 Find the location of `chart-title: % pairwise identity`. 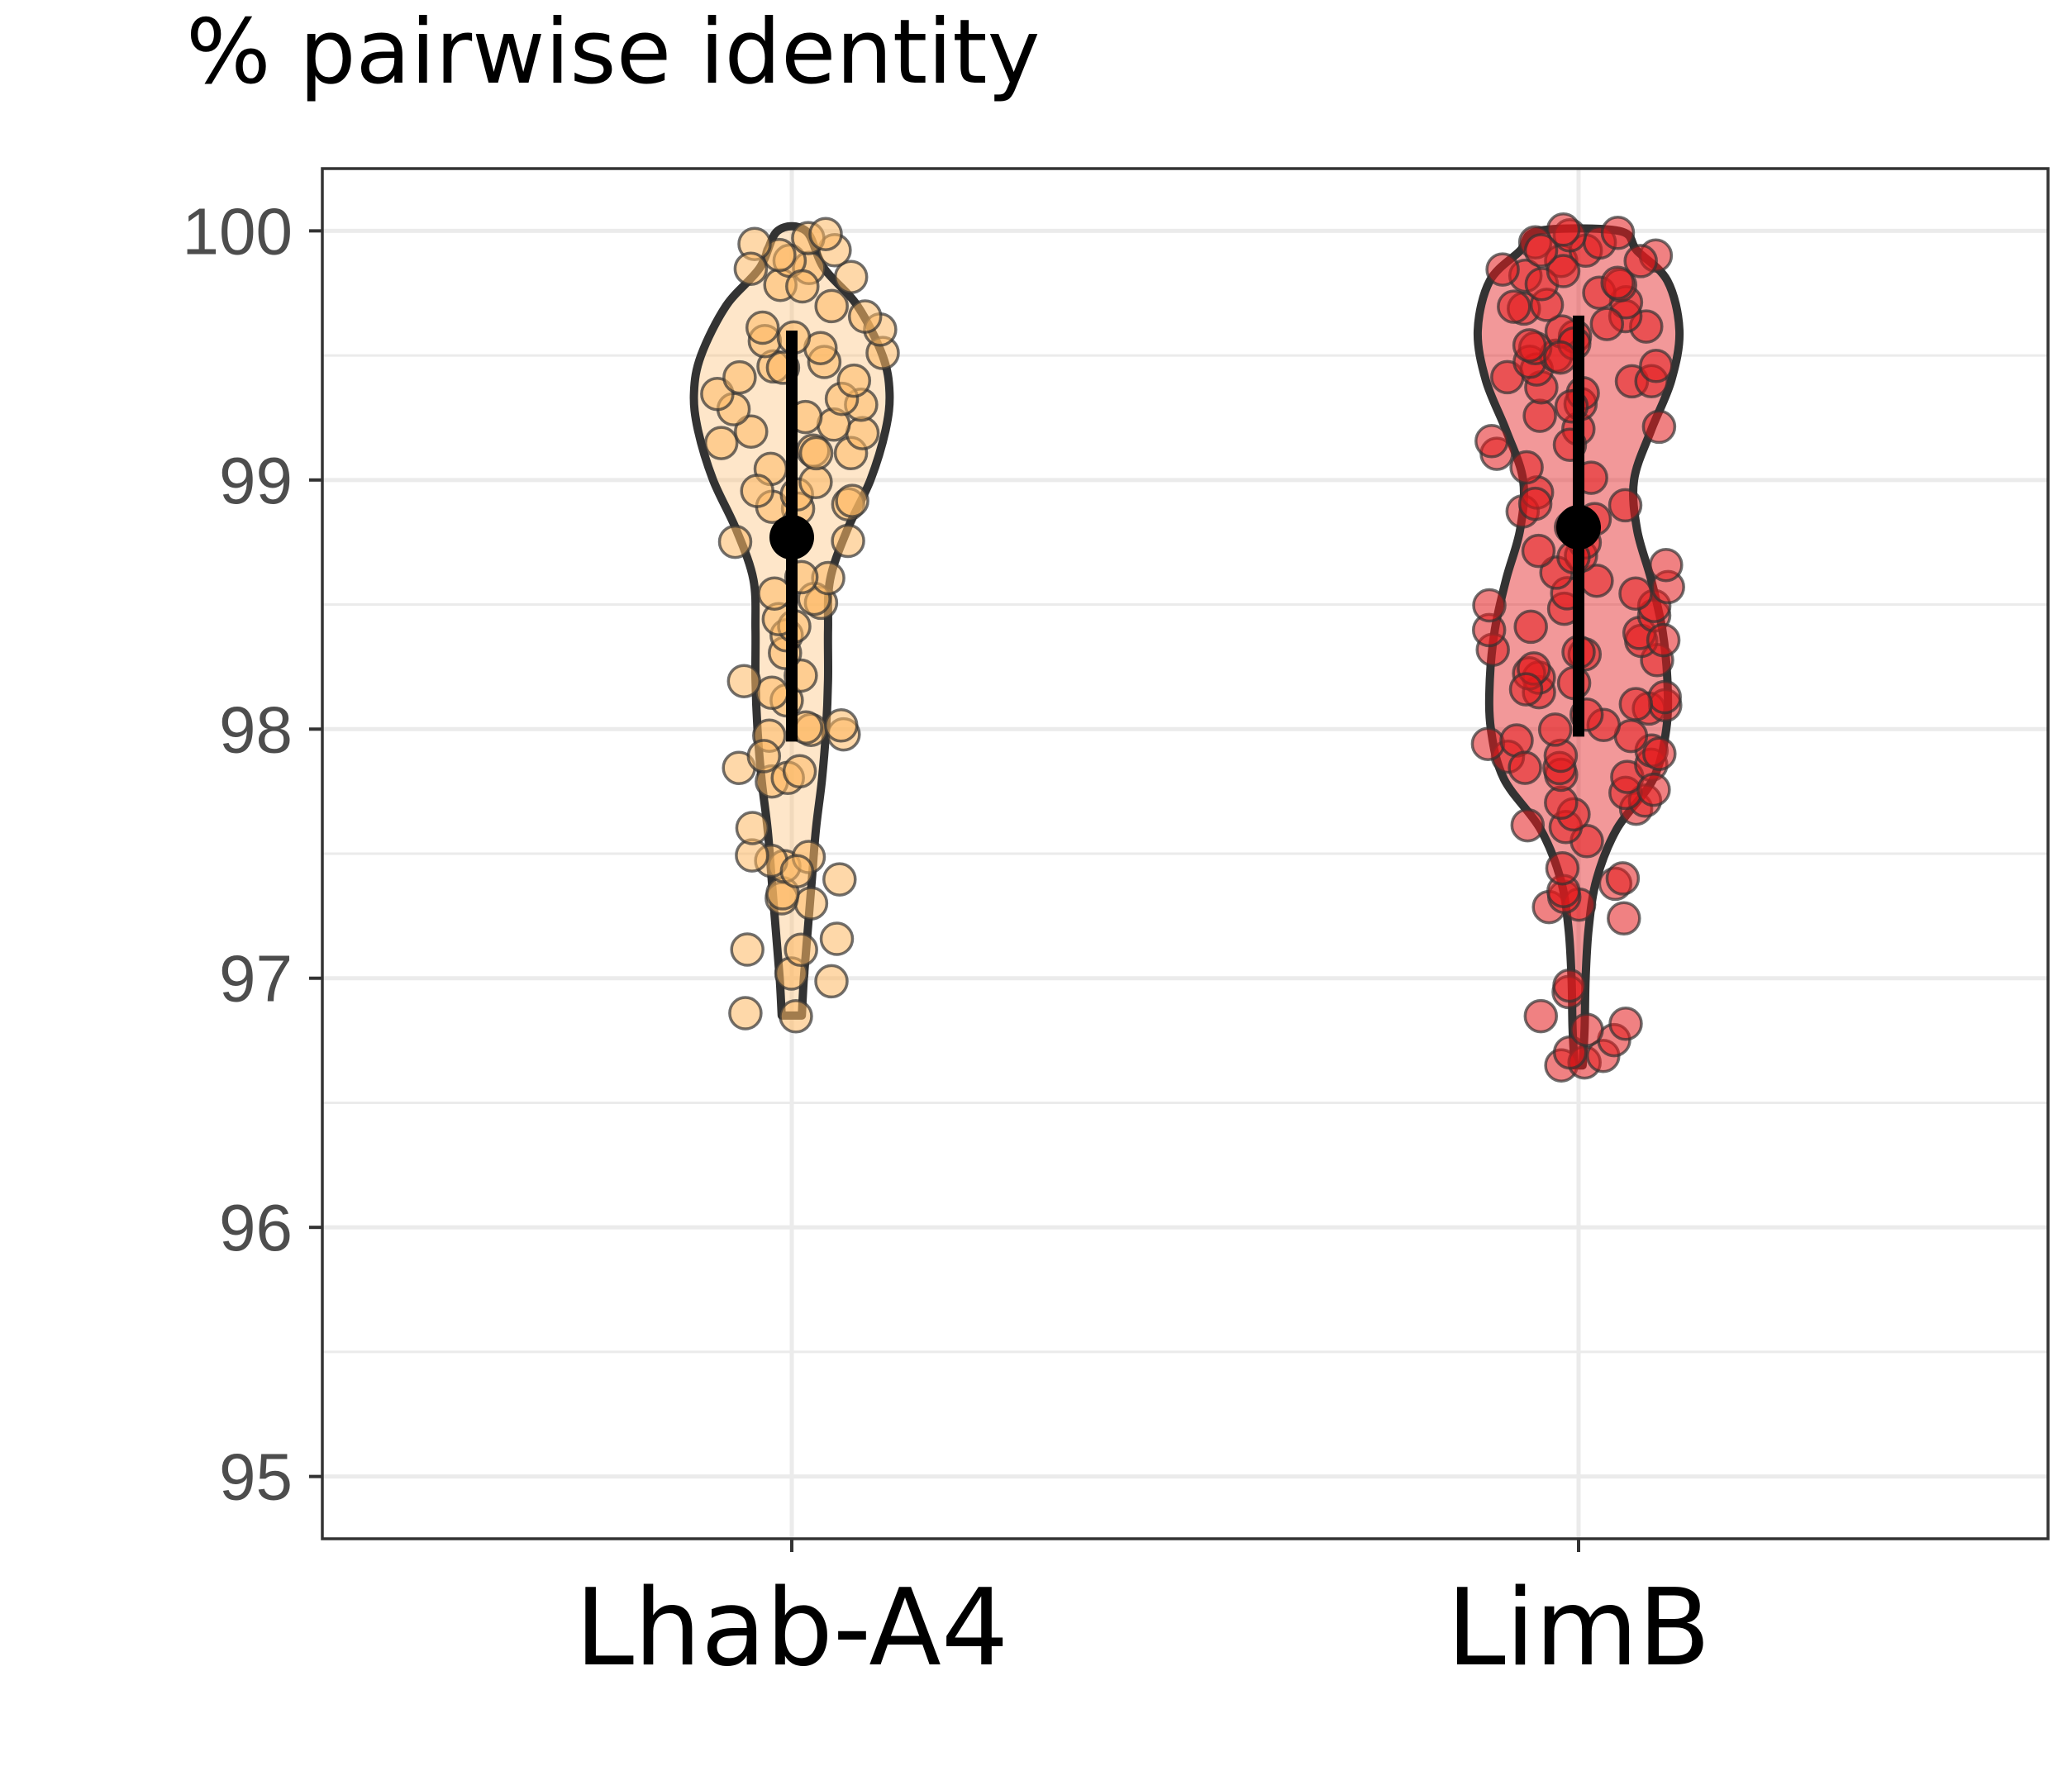

chart-title: % pairwise identity is located at coordinates (613, 52).